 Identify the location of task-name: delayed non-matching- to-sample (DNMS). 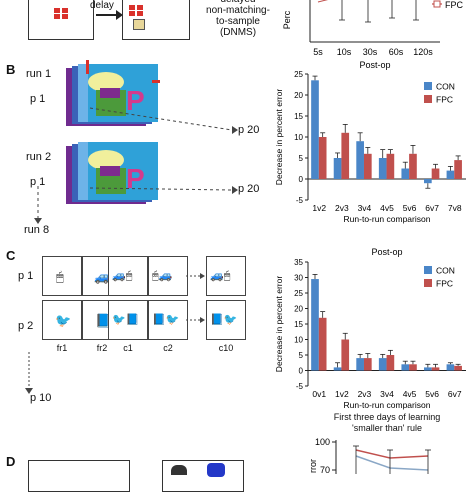
(238, 19).